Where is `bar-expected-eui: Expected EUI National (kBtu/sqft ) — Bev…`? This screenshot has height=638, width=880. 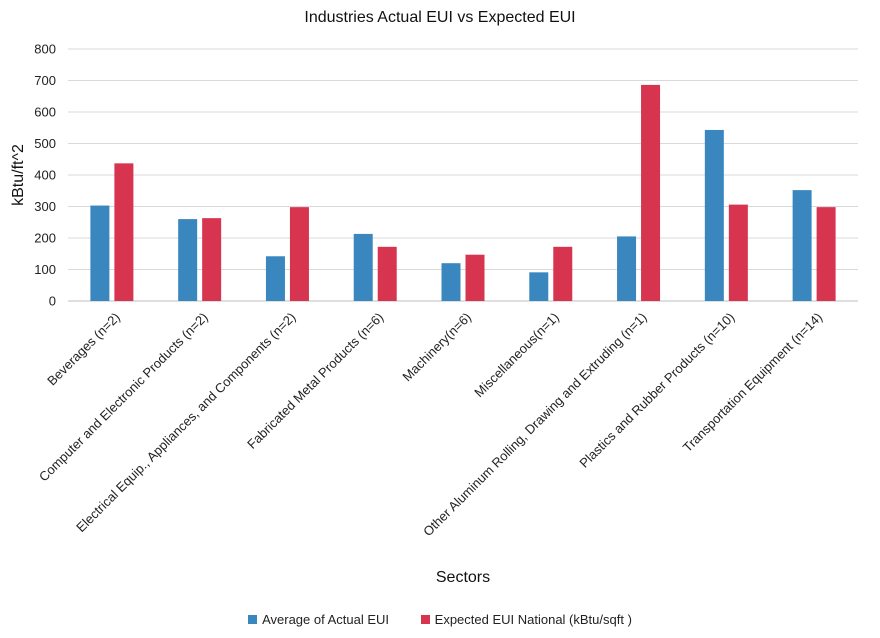 bar-expected-eui: Expected EUI National (kBtu/sqft ) — Bev… is located at coordinates (124, 232).